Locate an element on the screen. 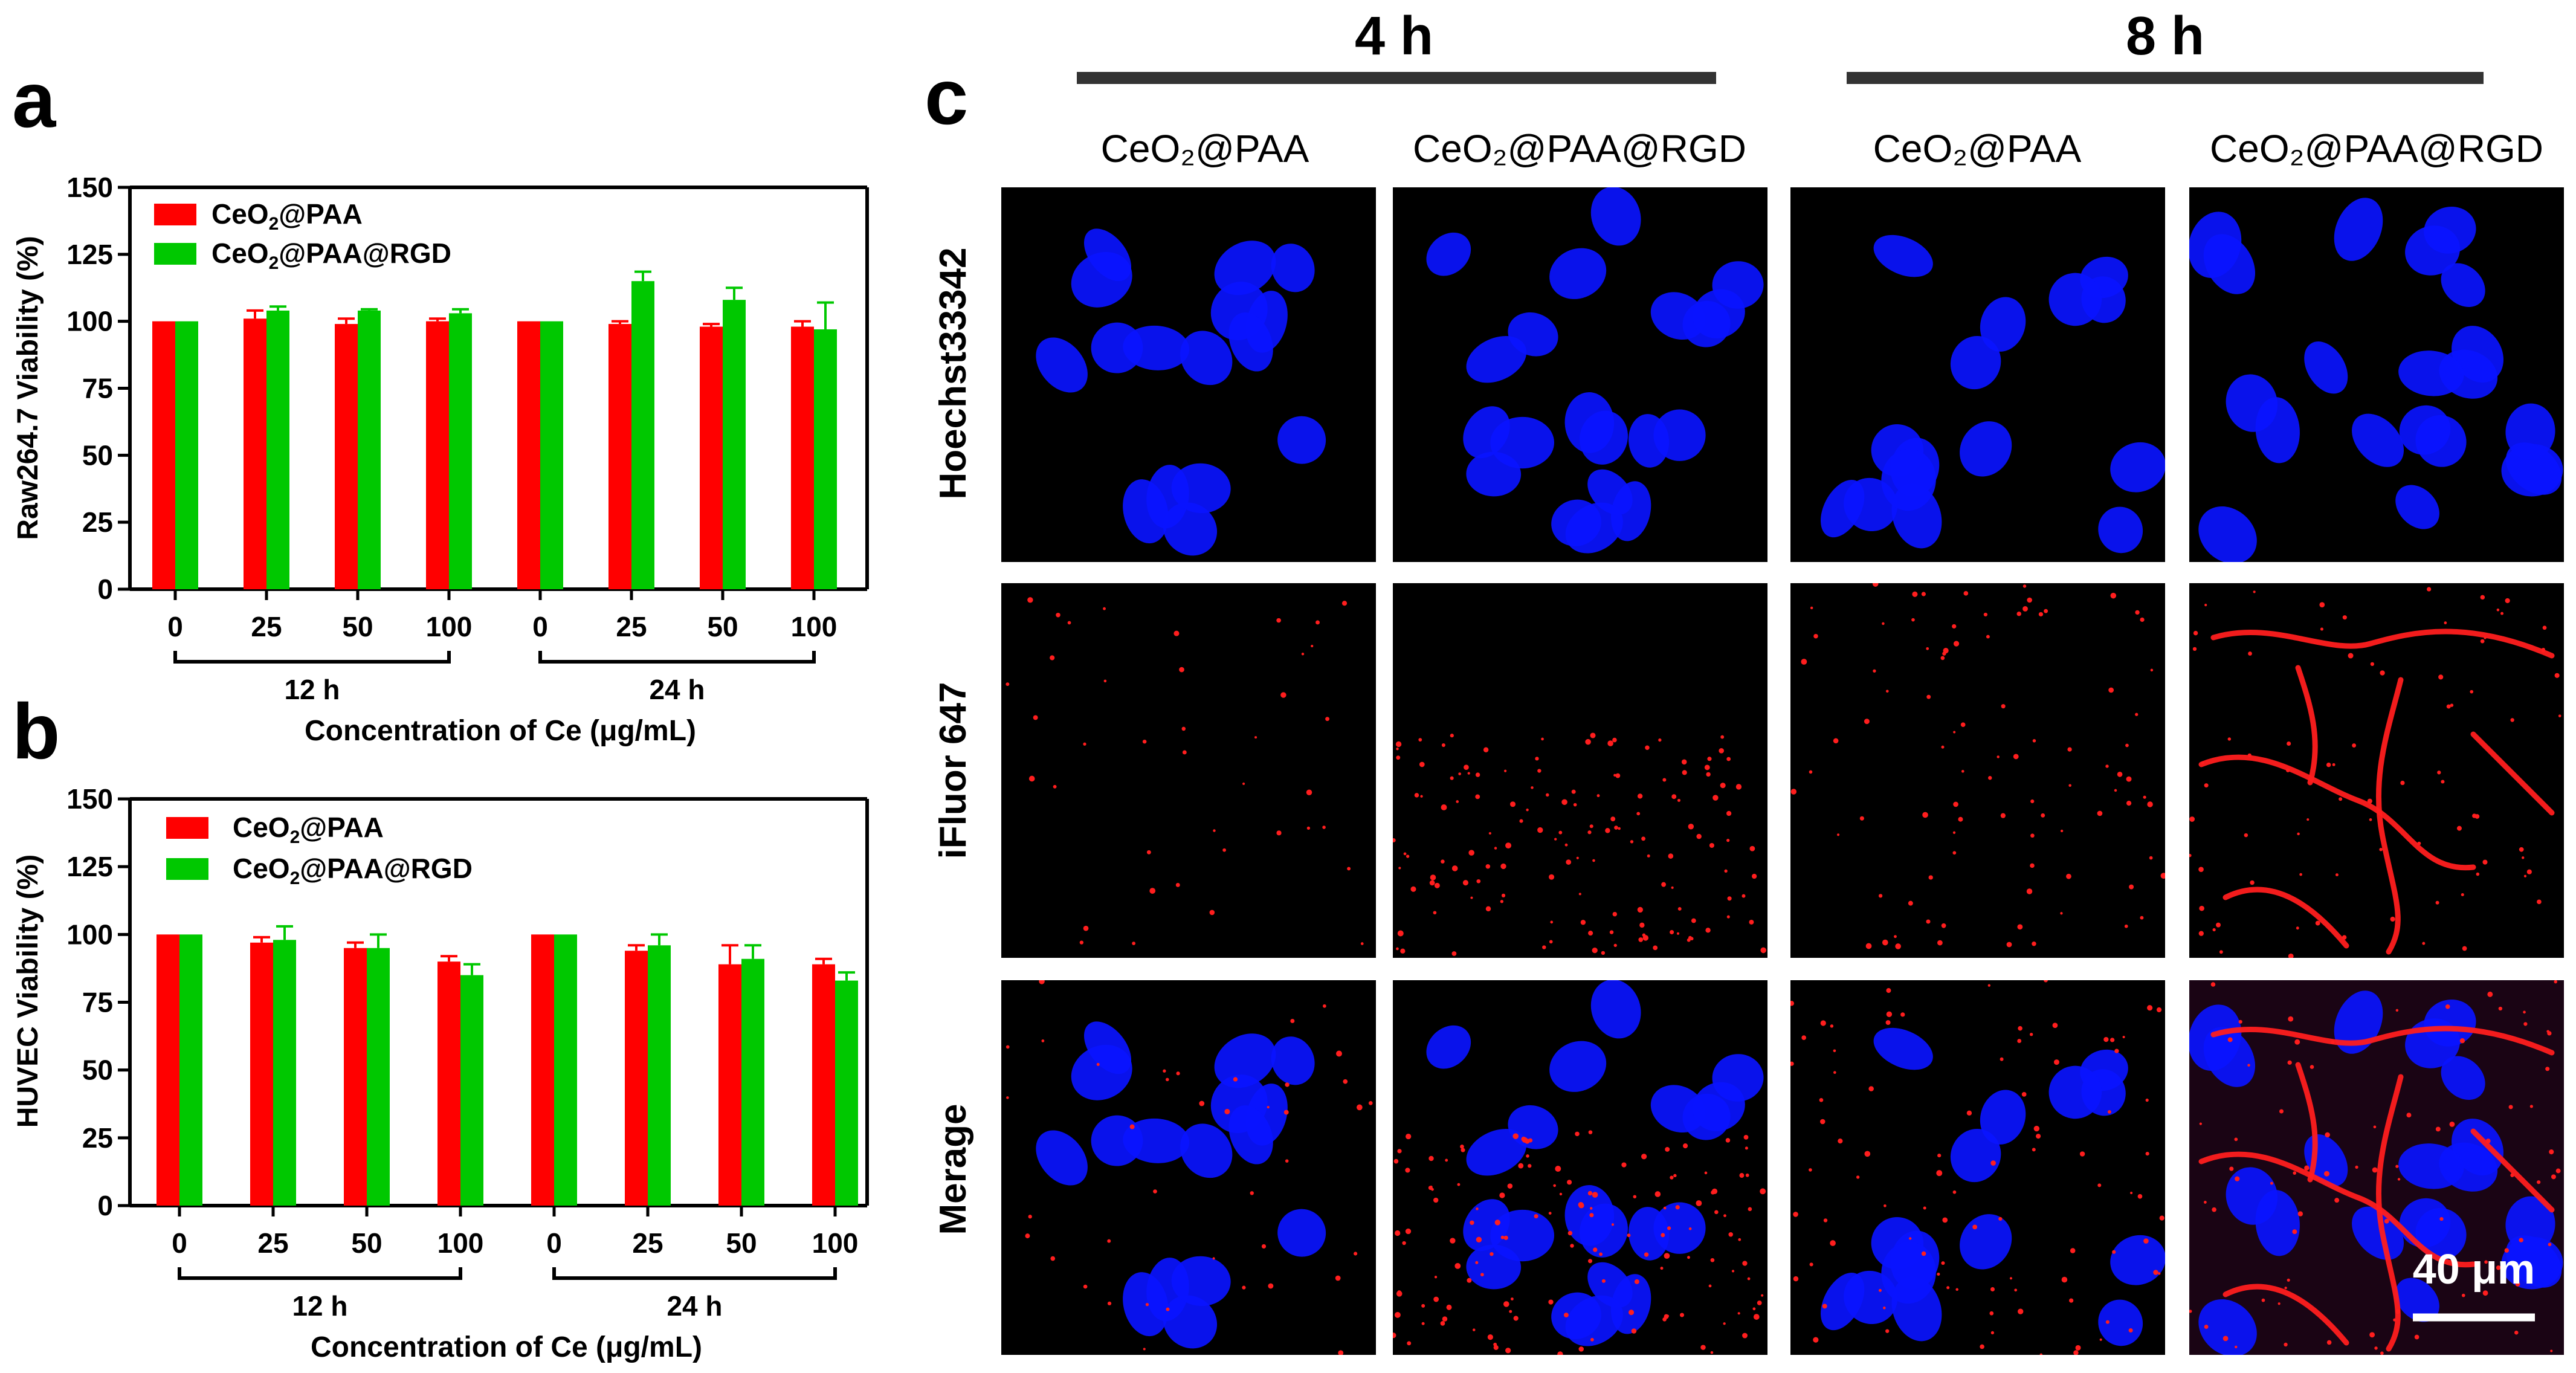  chart-a-legend-label-cep: CeO2@PAA is located at coordinates (287, 216).